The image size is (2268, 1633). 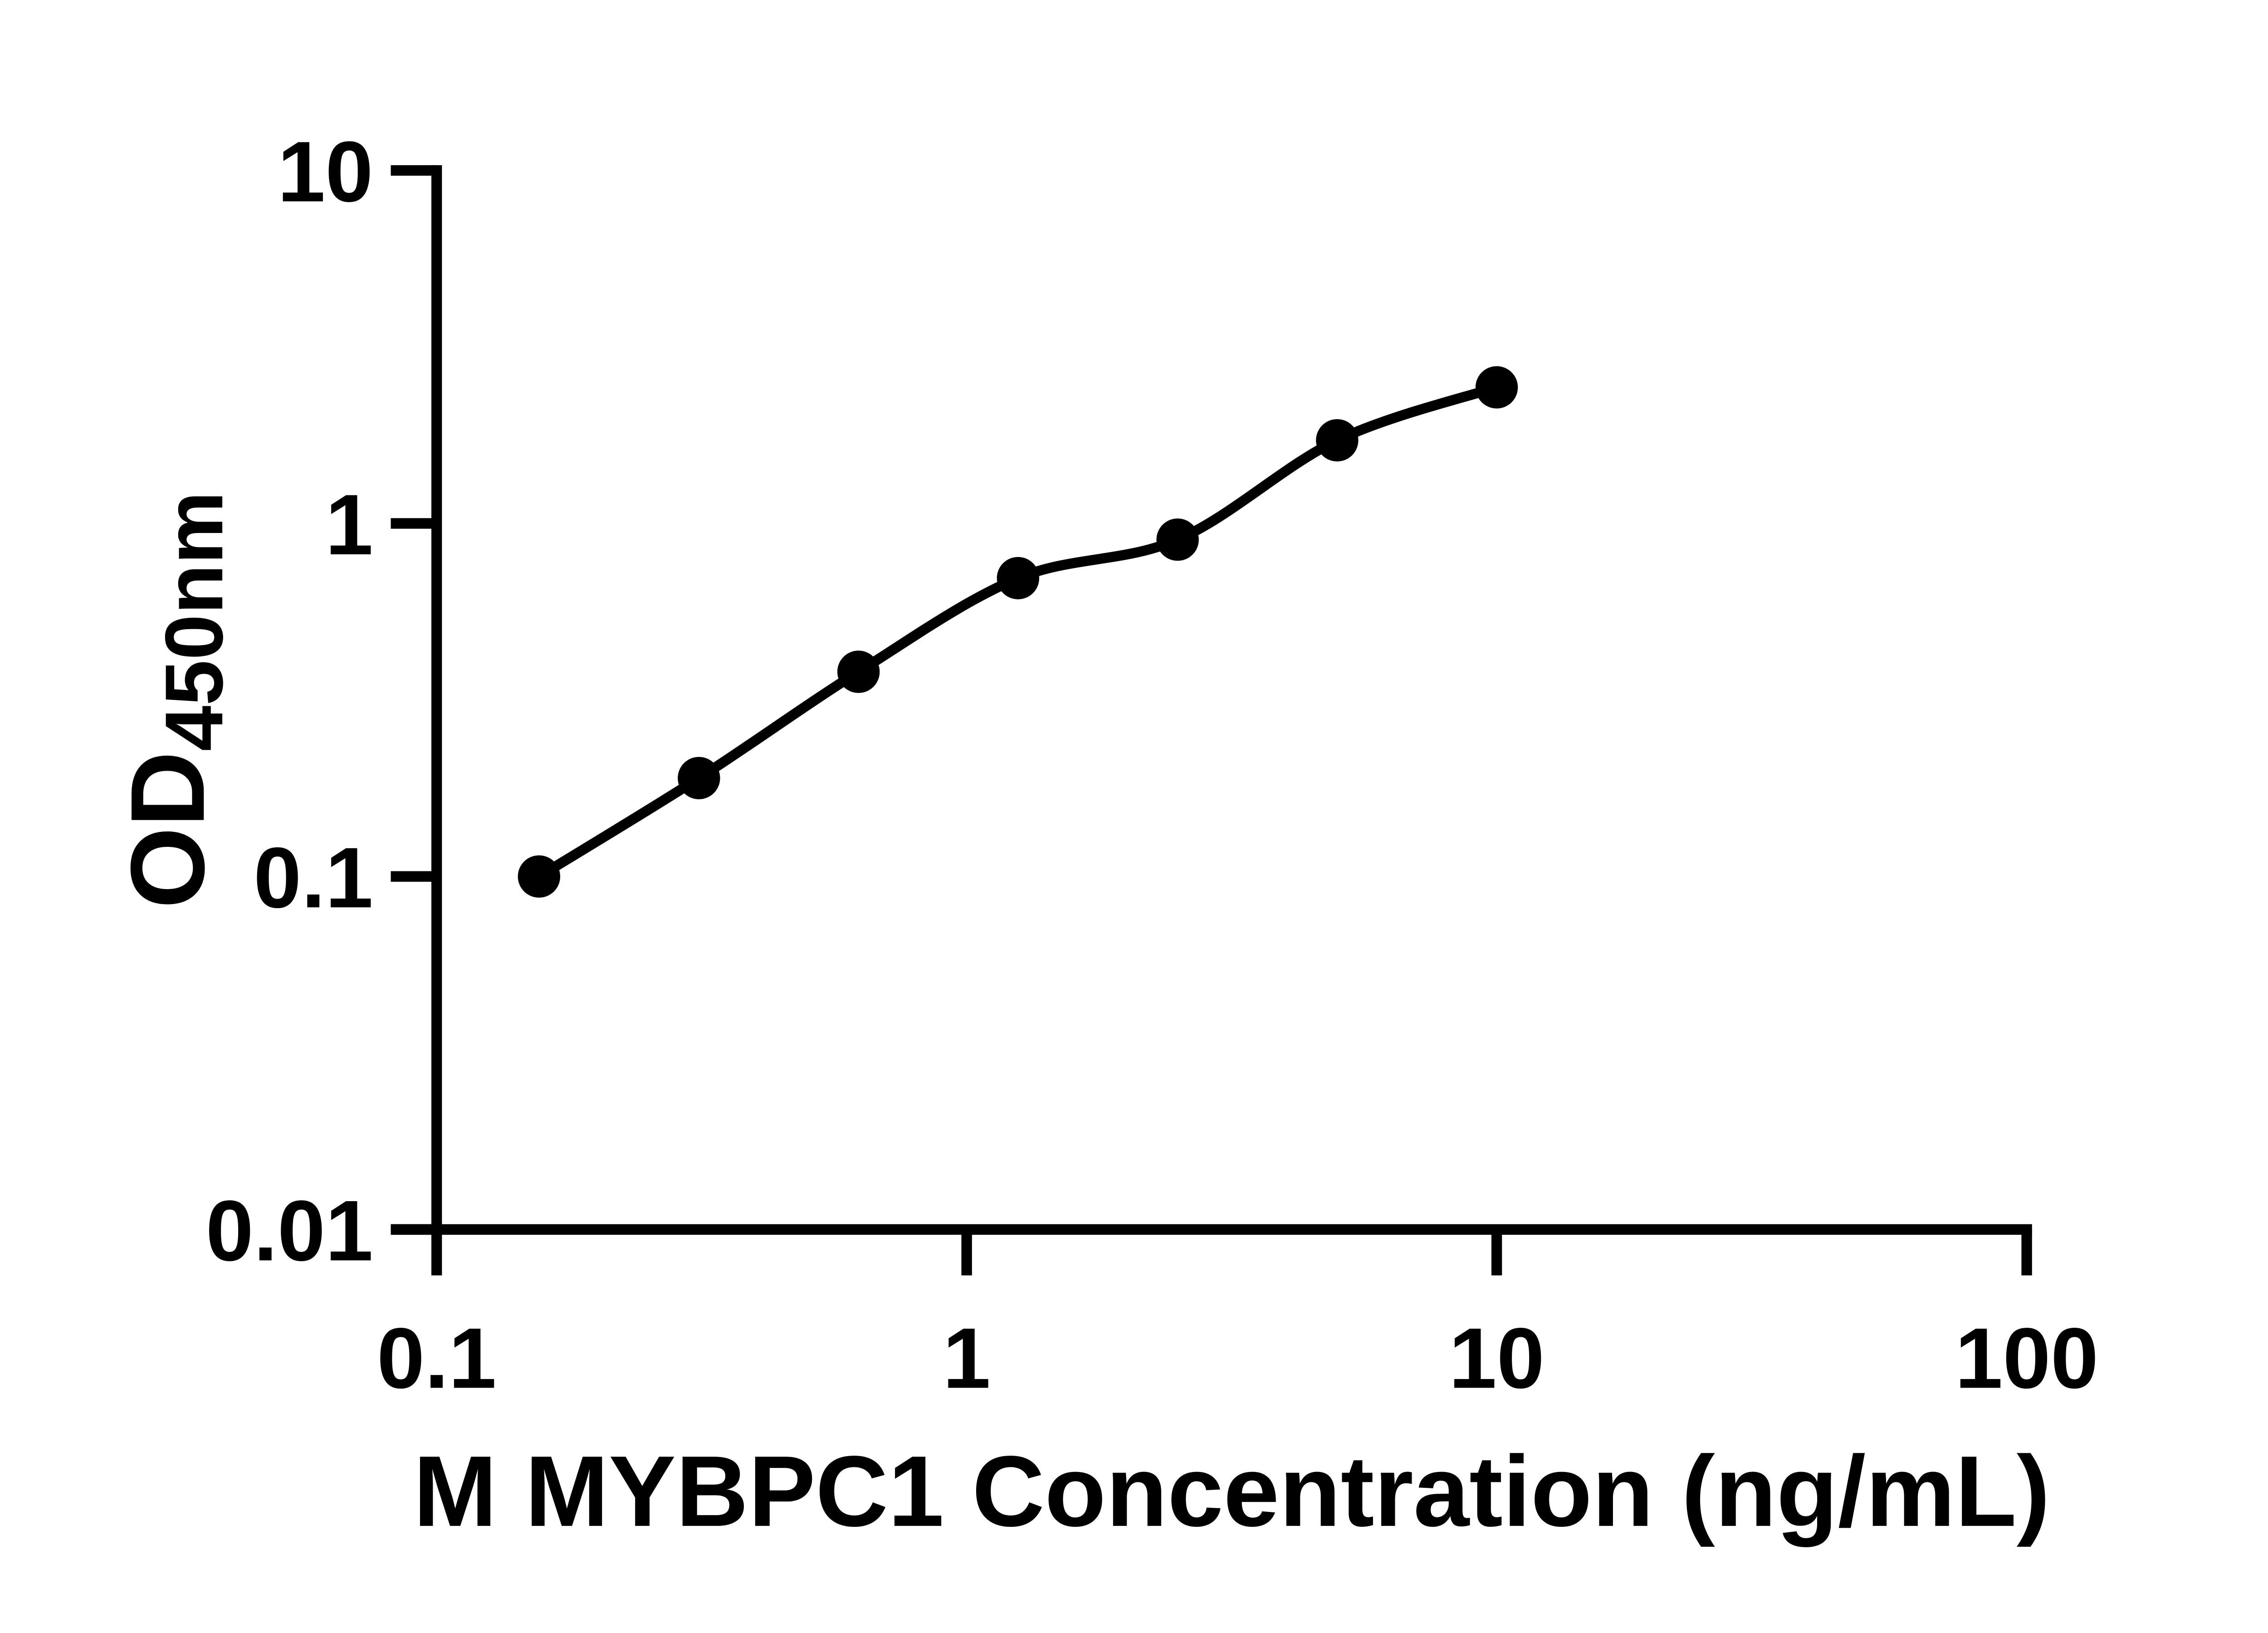 What do you see at coordinates (1232, 1491) in the screenshot?
I see `x-axis-title: M MYBPC1 Concentration (ng/mL)` at bounding box center [1232, 1491].